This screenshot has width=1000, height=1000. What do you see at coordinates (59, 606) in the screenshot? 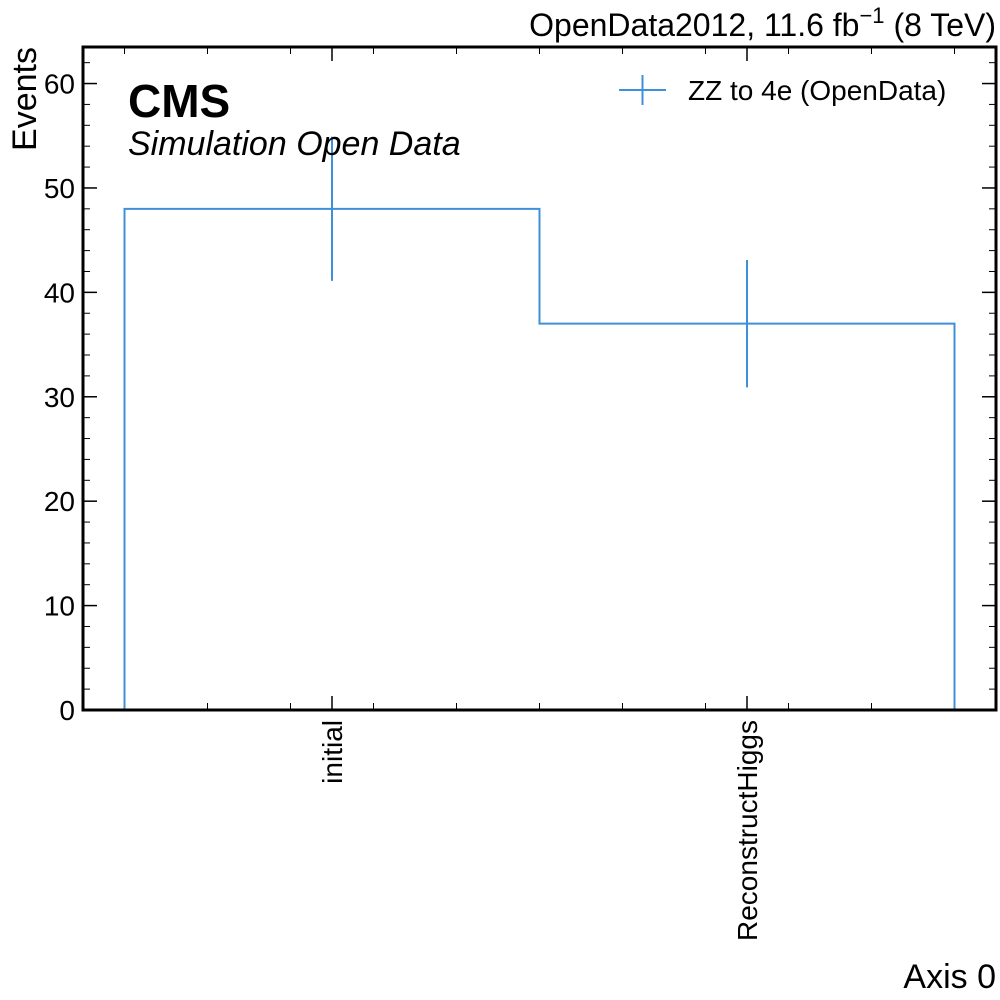
I see `y-tick-label: 10` at bounding box center [59, 606].